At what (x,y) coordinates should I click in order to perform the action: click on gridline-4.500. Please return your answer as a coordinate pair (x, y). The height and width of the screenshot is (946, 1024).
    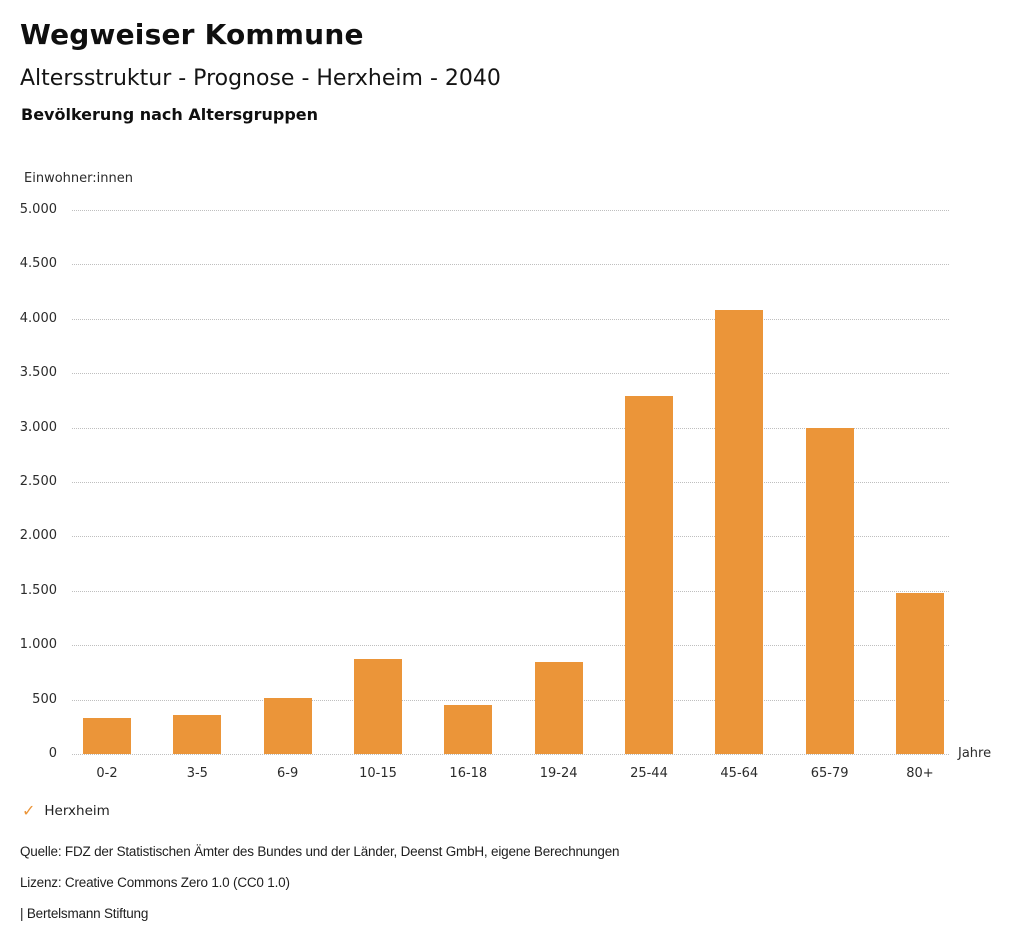
    Looking at the image, I should click on (510, 265).